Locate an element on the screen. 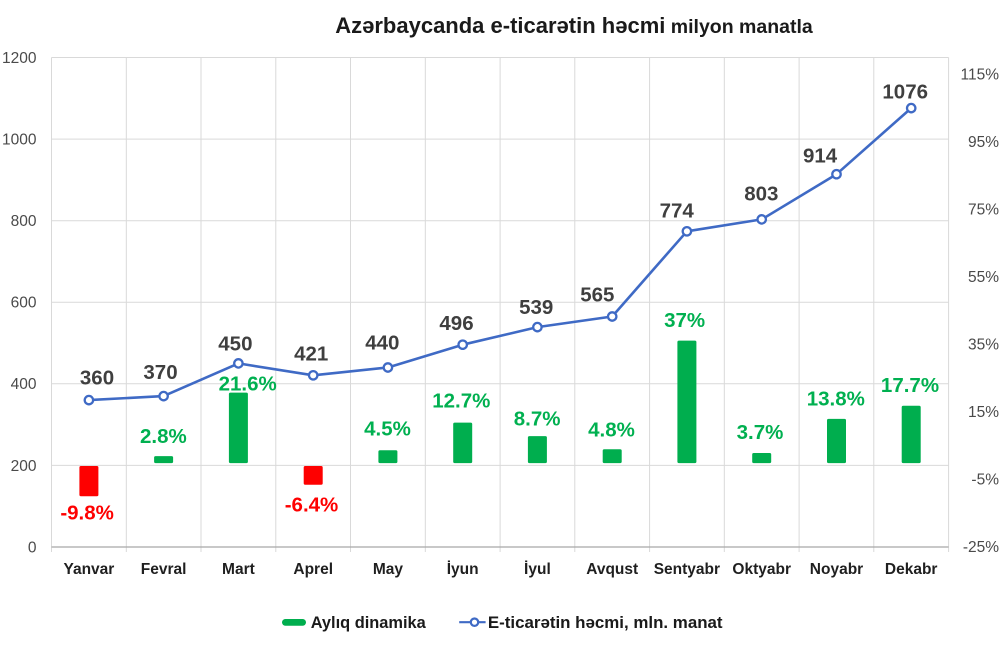  svg-text: 565 is located at coordinates (597, 294).